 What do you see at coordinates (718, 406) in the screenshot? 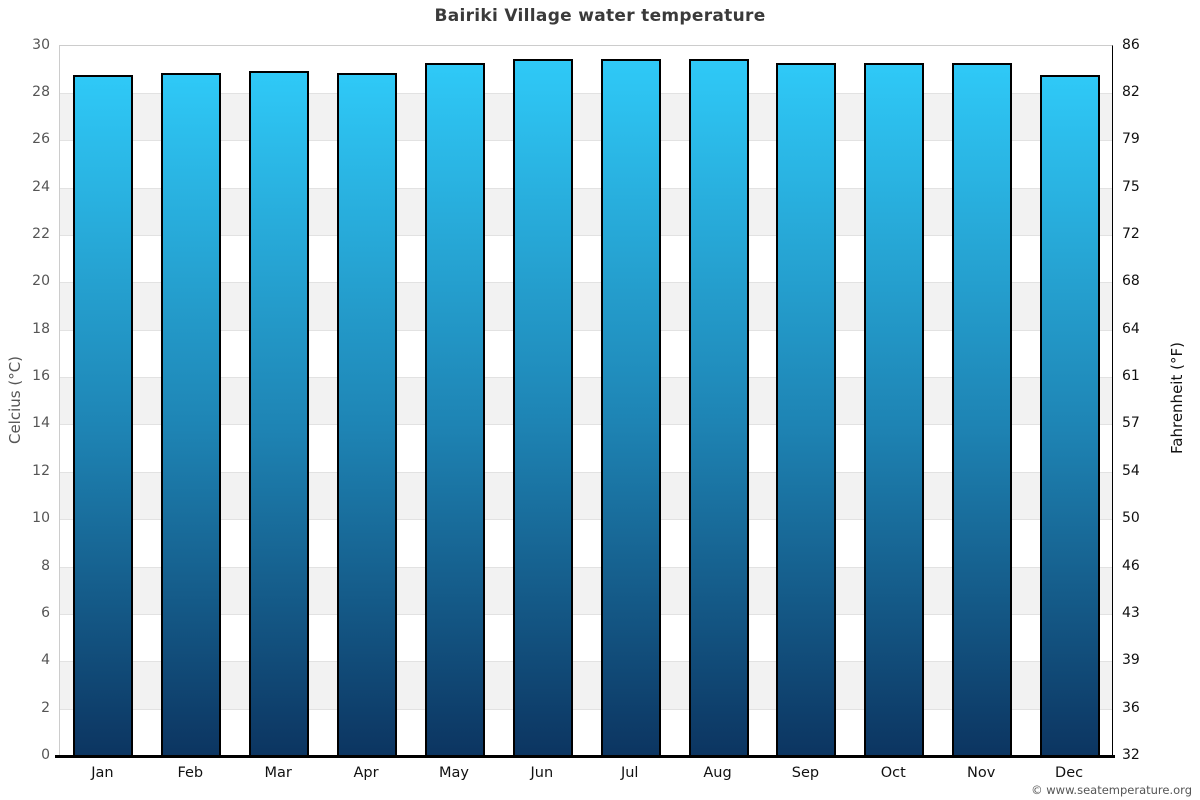
I see `temperature-bar-aug` at bounding box center [718, 406].